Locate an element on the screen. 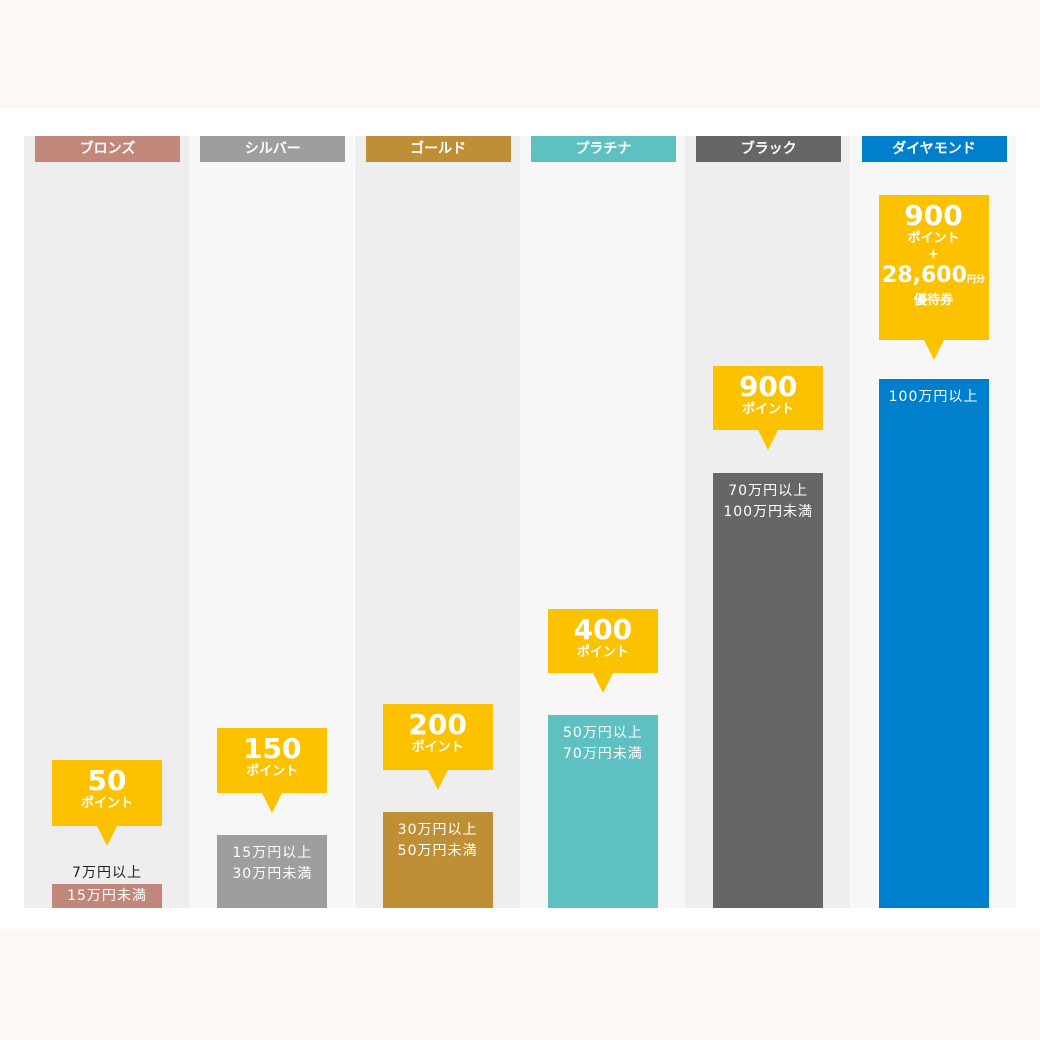 The height and width of the screenshot is (1040, 1040). column is located at coordinates (437, 522).